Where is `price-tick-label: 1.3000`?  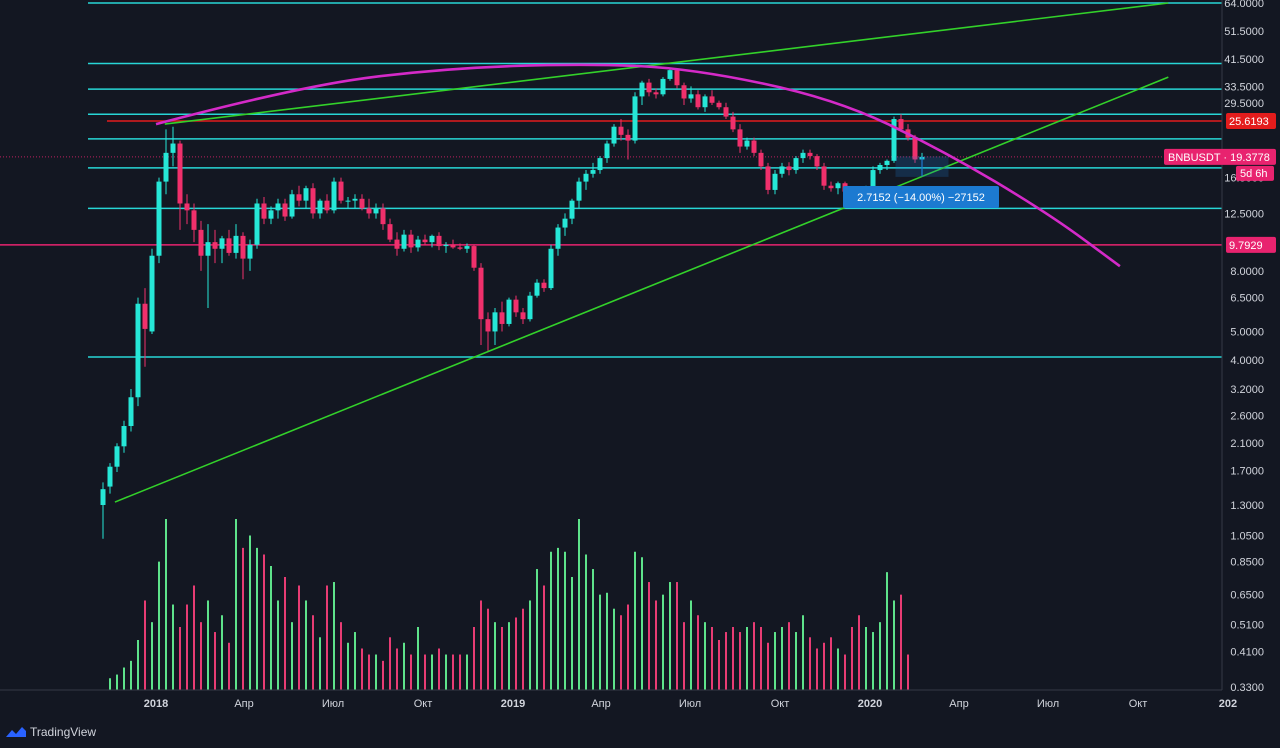 price-tick-label: 1.3000 is located at coordinates (1247, 506).